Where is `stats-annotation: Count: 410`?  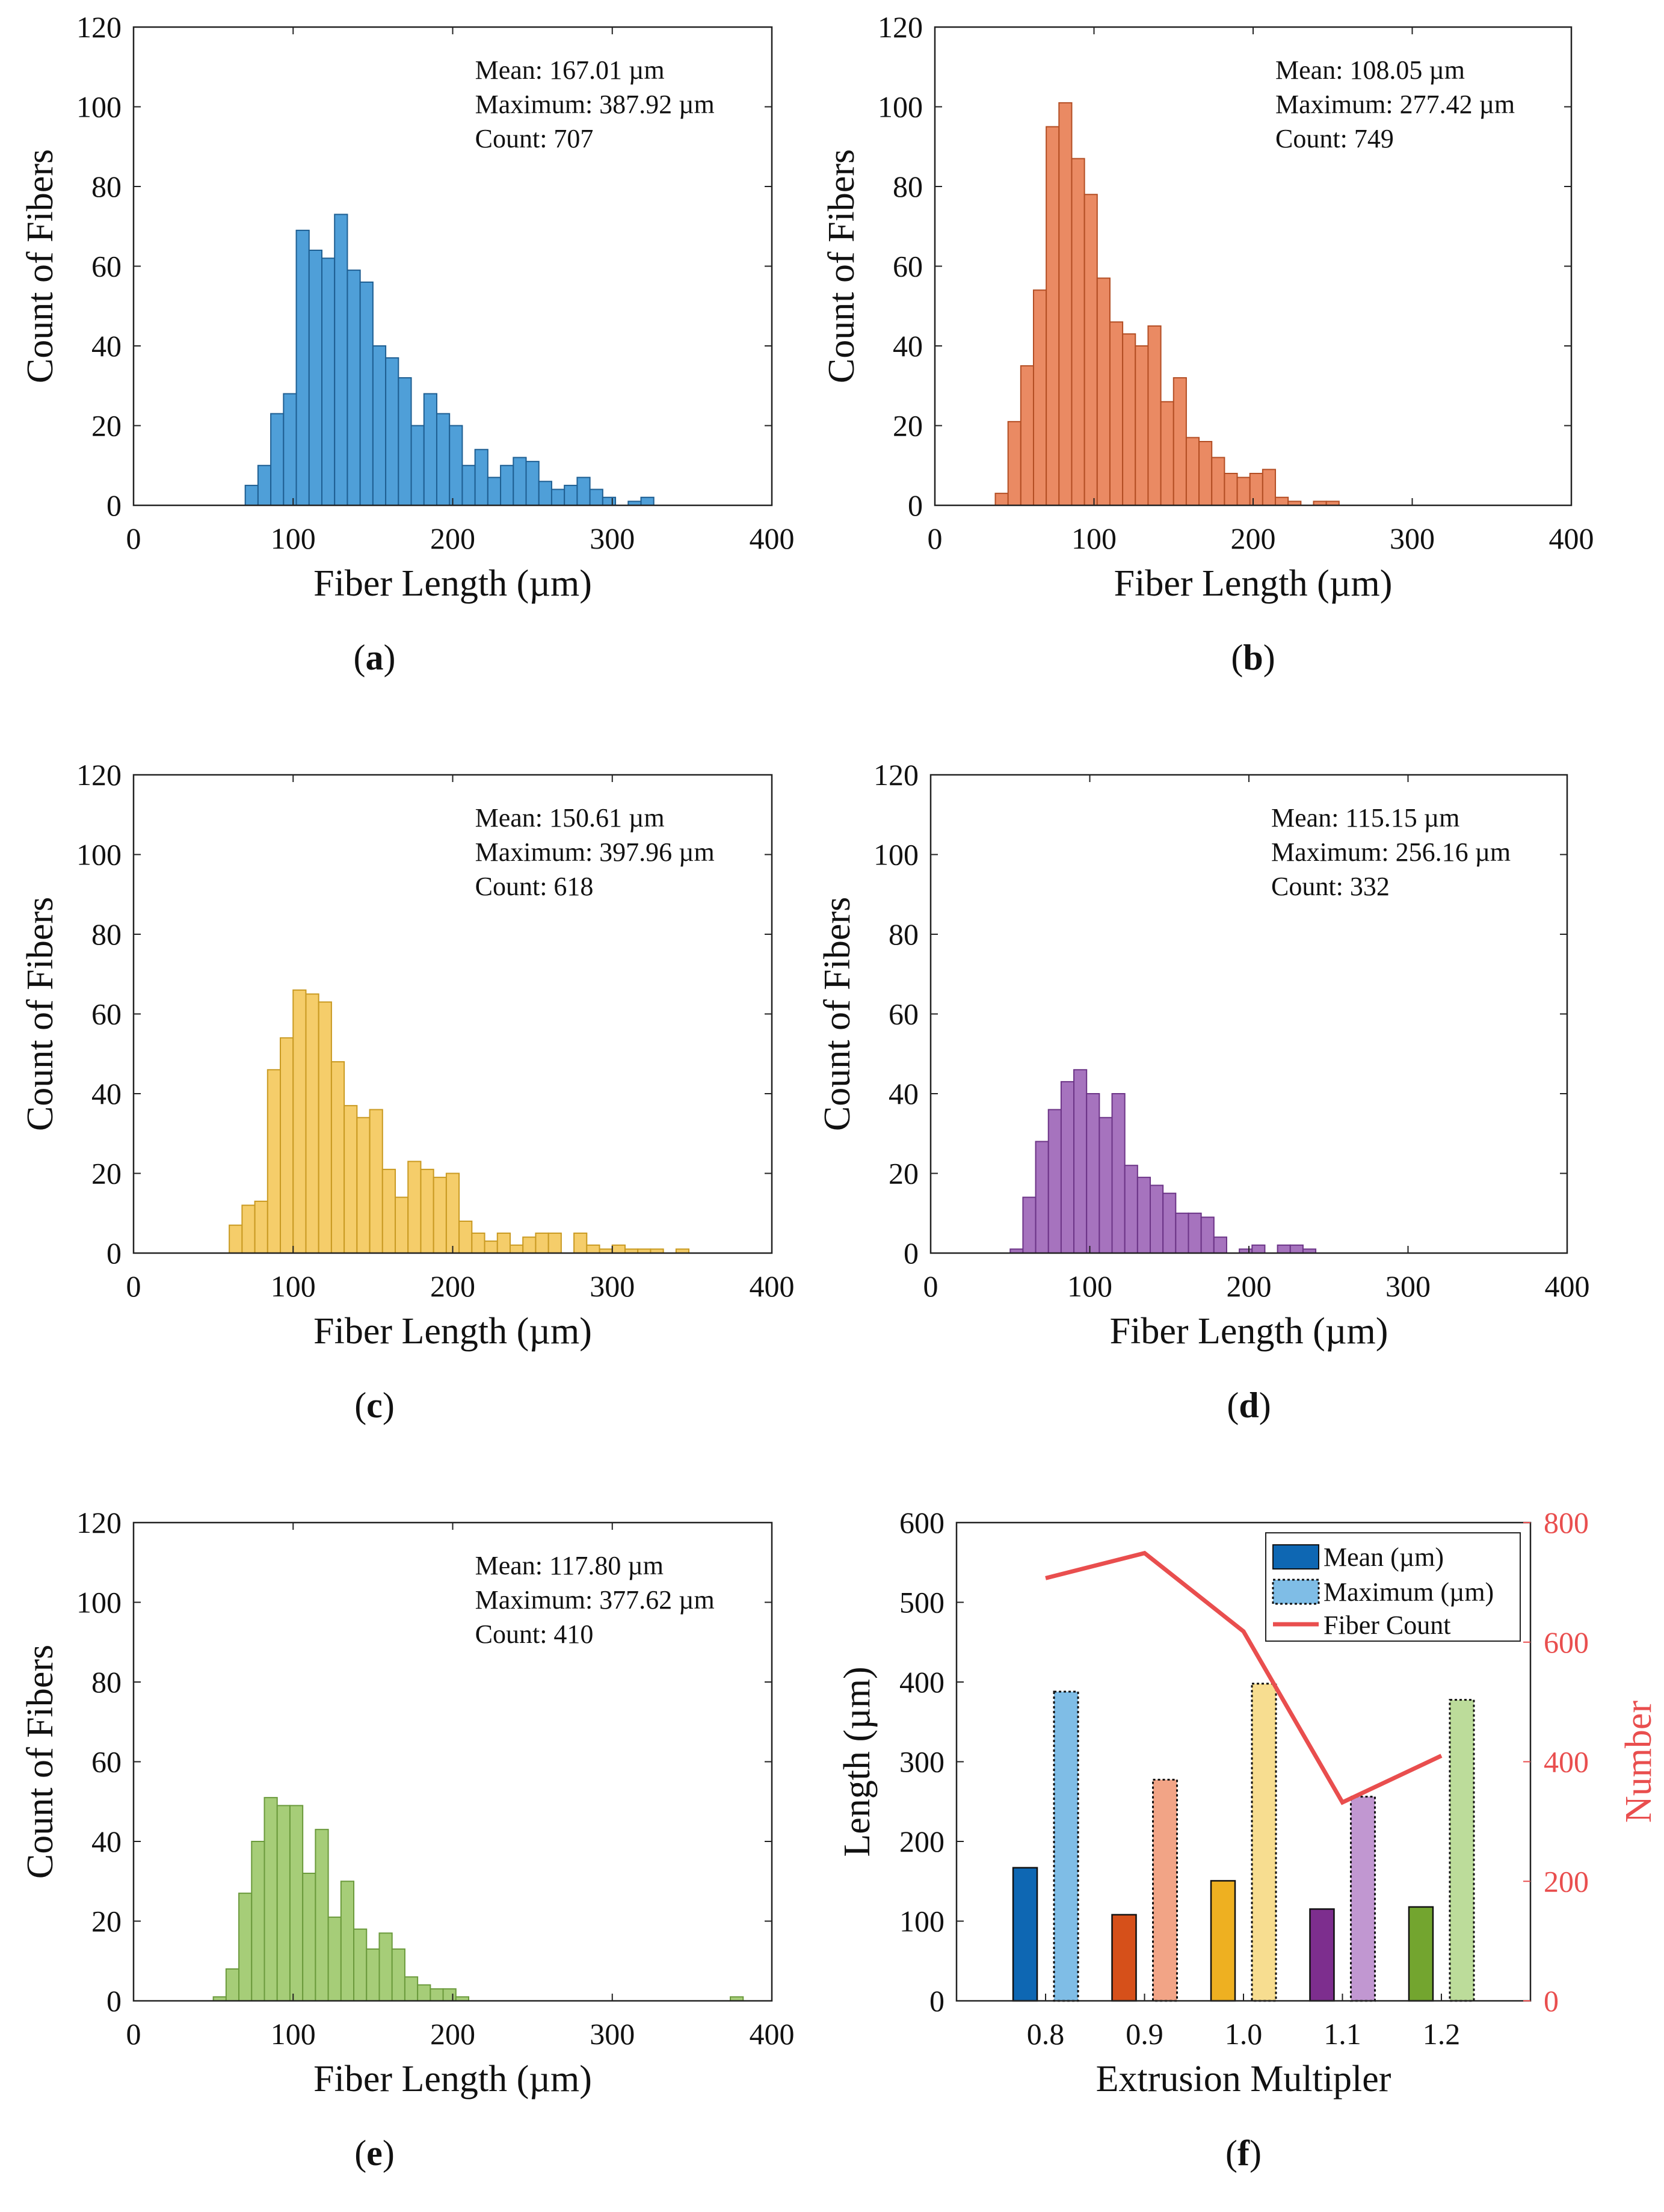
stats-annotation: Count: 410 is located at coordinates (534, 1634).